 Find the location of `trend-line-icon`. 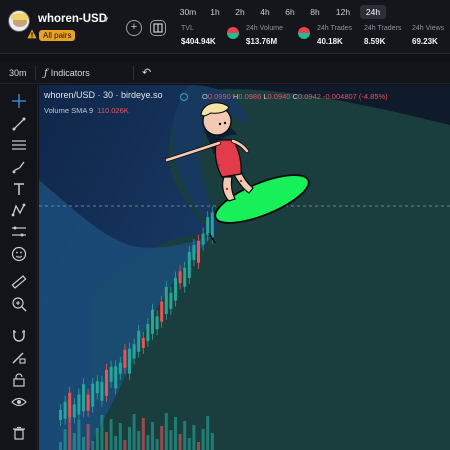

trend-line-icon is located at coordinates (19, 124).